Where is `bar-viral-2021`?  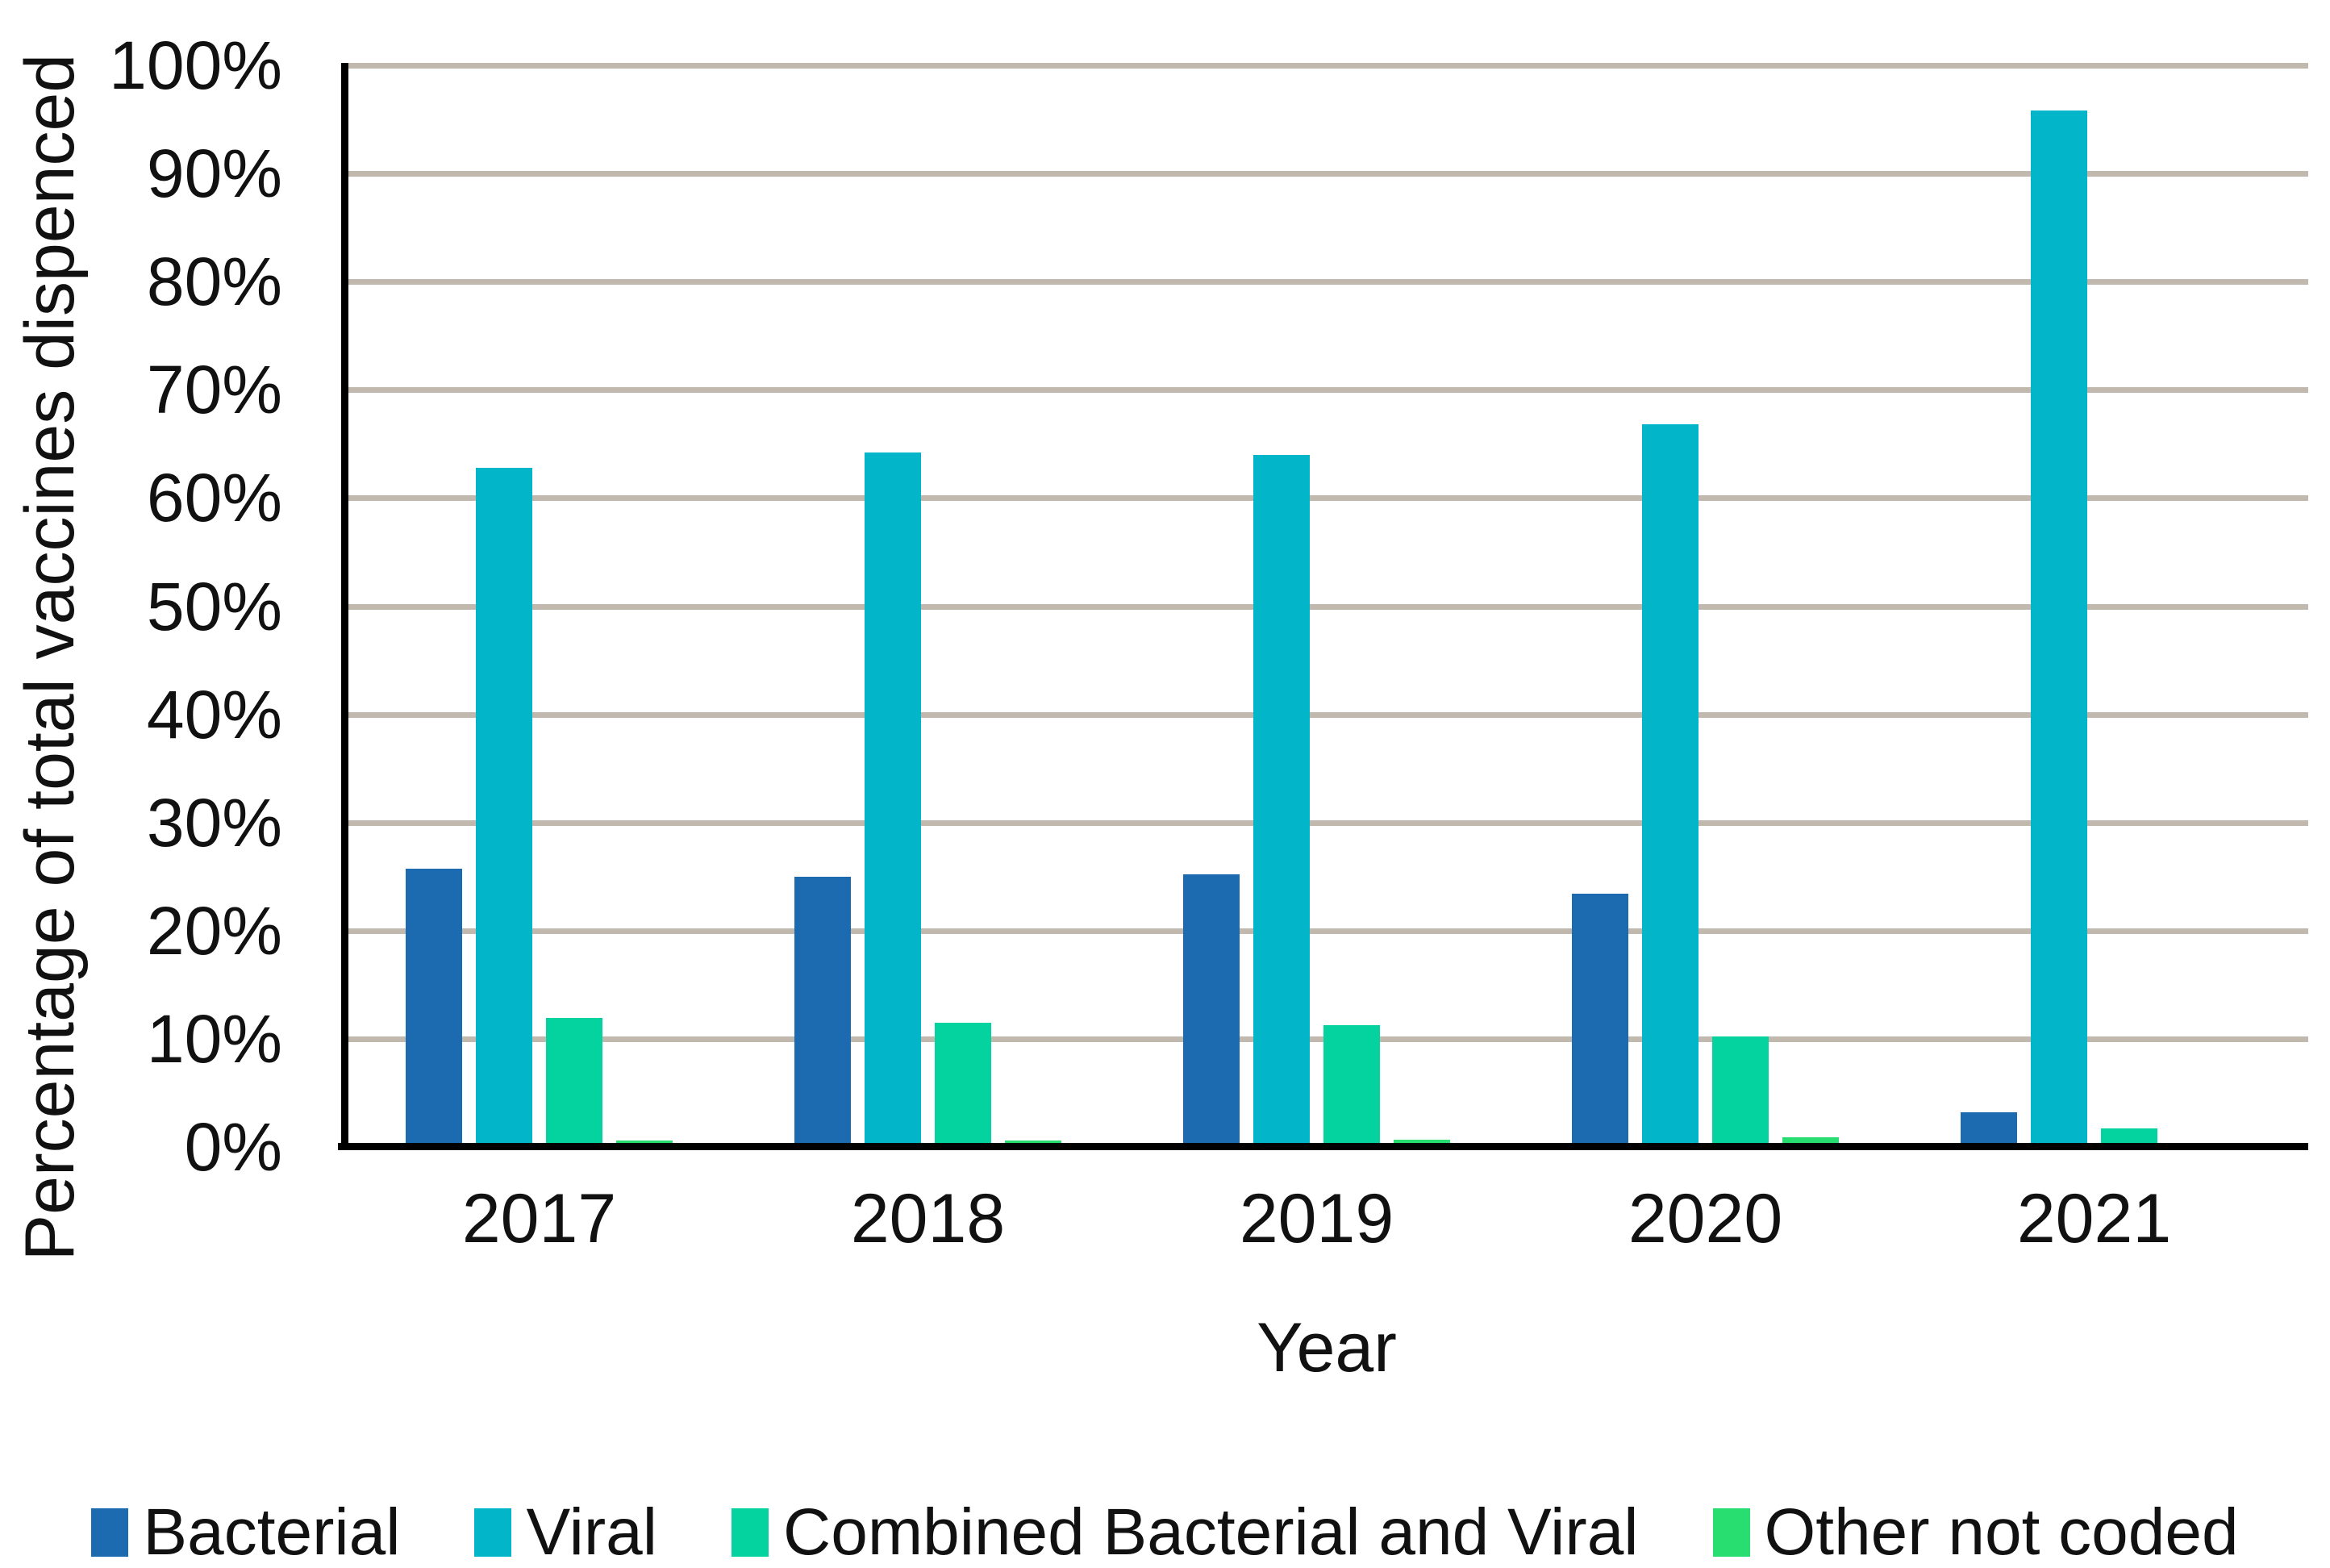 bar-viral-2021 is located at coordinates (2059, 627).